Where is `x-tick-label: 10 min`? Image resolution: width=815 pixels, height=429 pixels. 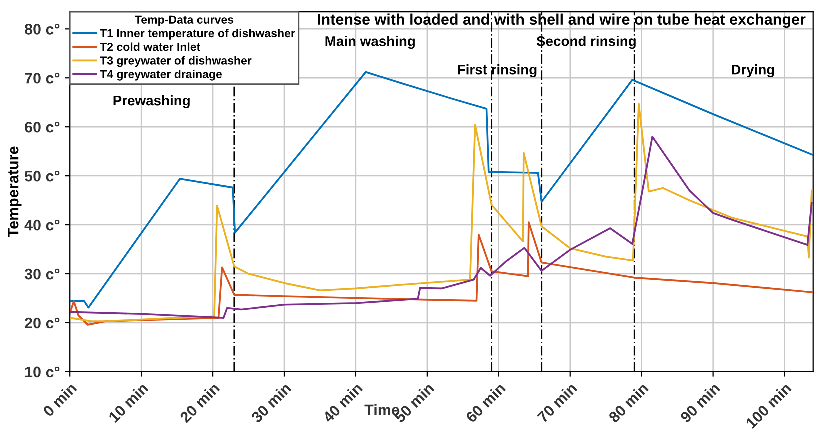 x-tick-label: 10 min is located at coordinates (128, 403).